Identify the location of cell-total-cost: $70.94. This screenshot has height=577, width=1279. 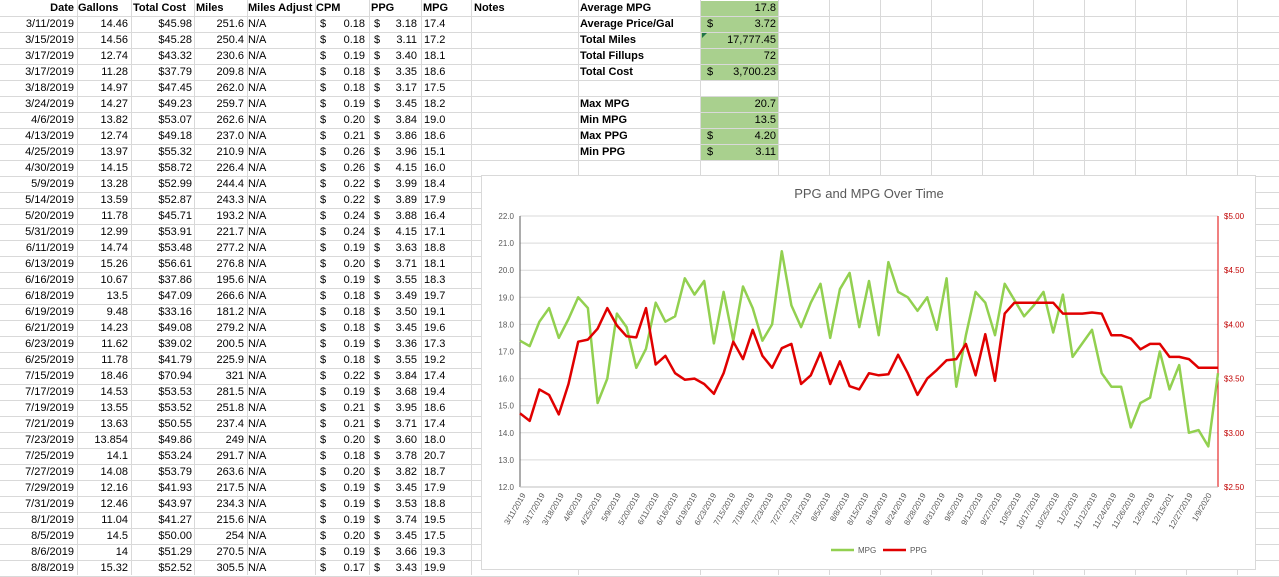
(175, 376).